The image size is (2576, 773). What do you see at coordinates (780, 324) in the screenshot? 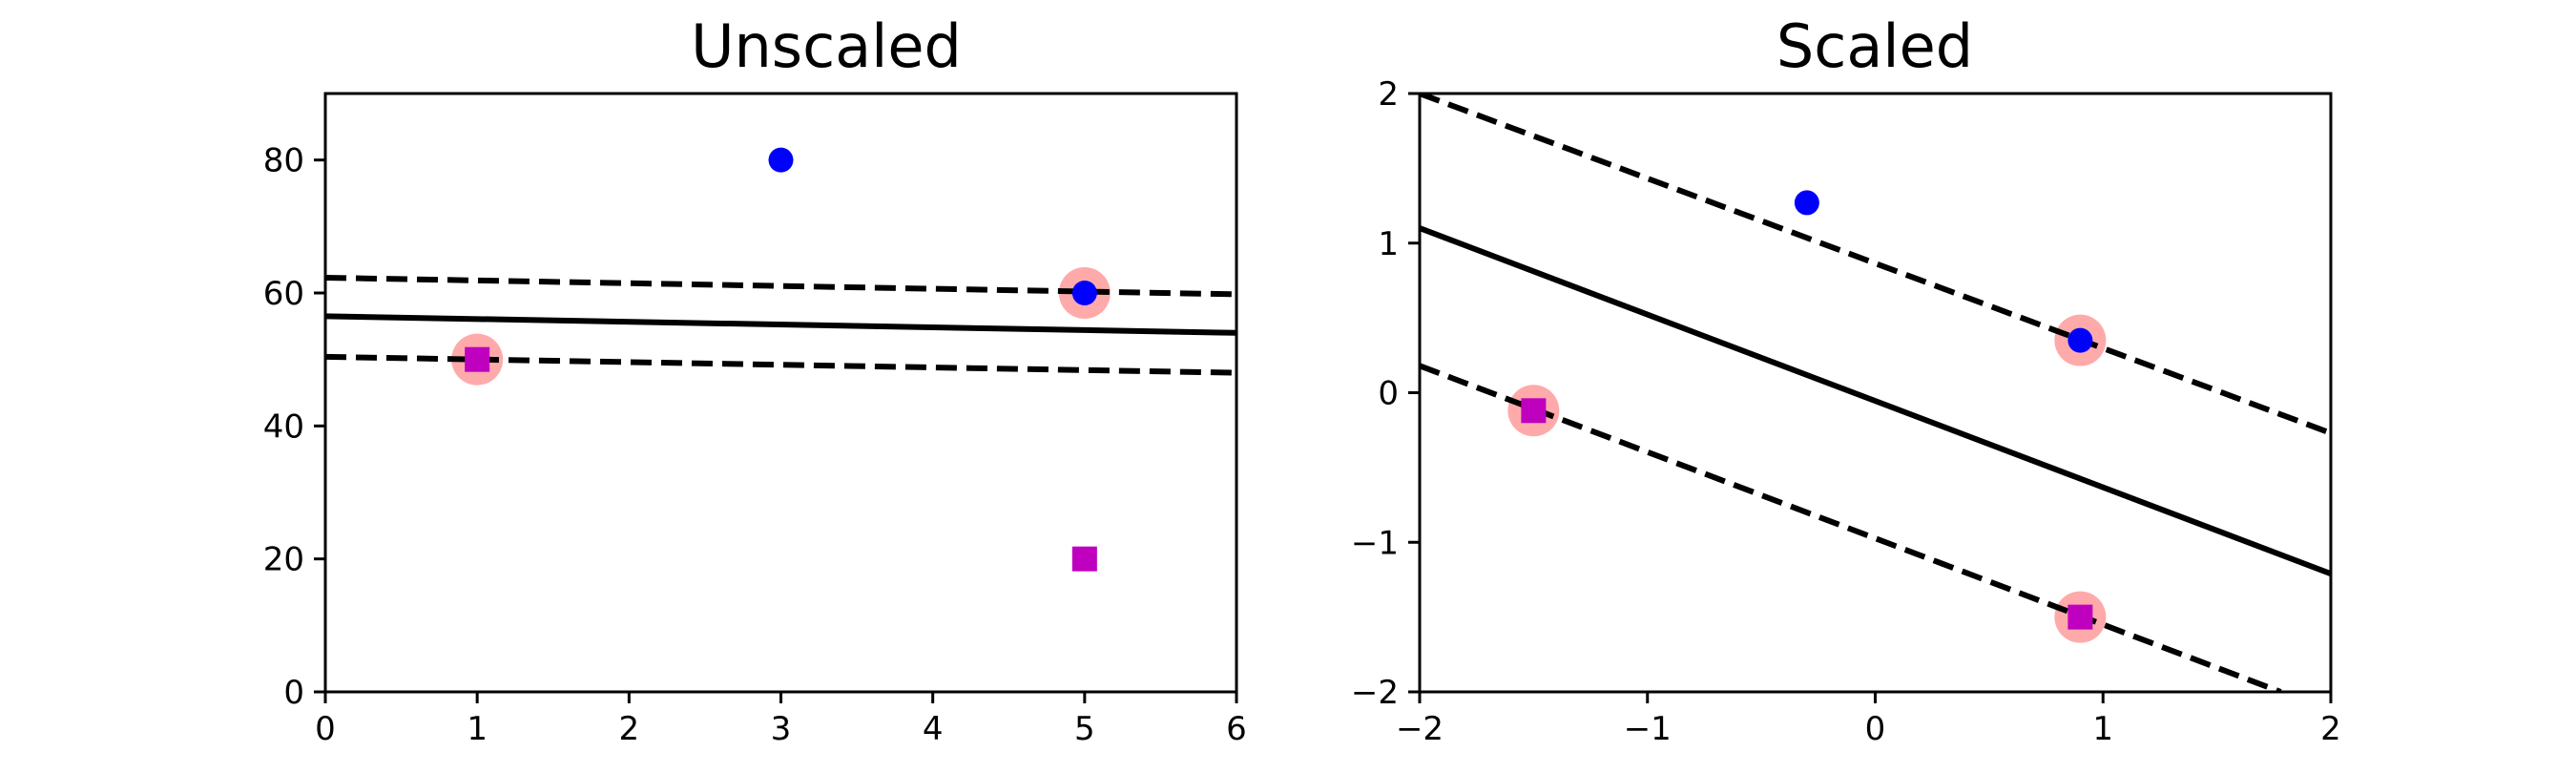
I see `unscaled-decision-boundary` at bounding box center [780, 324].